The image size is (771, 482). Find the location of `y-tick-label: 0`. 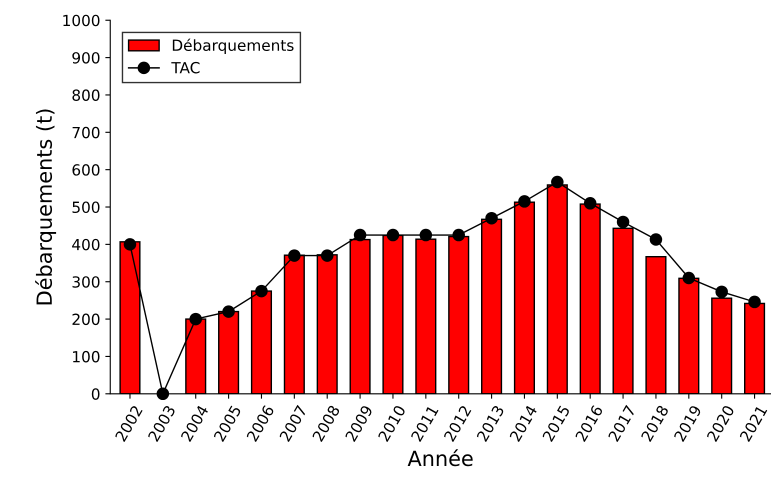

y-tick-label: 0 is located at coordinates (96, 394).